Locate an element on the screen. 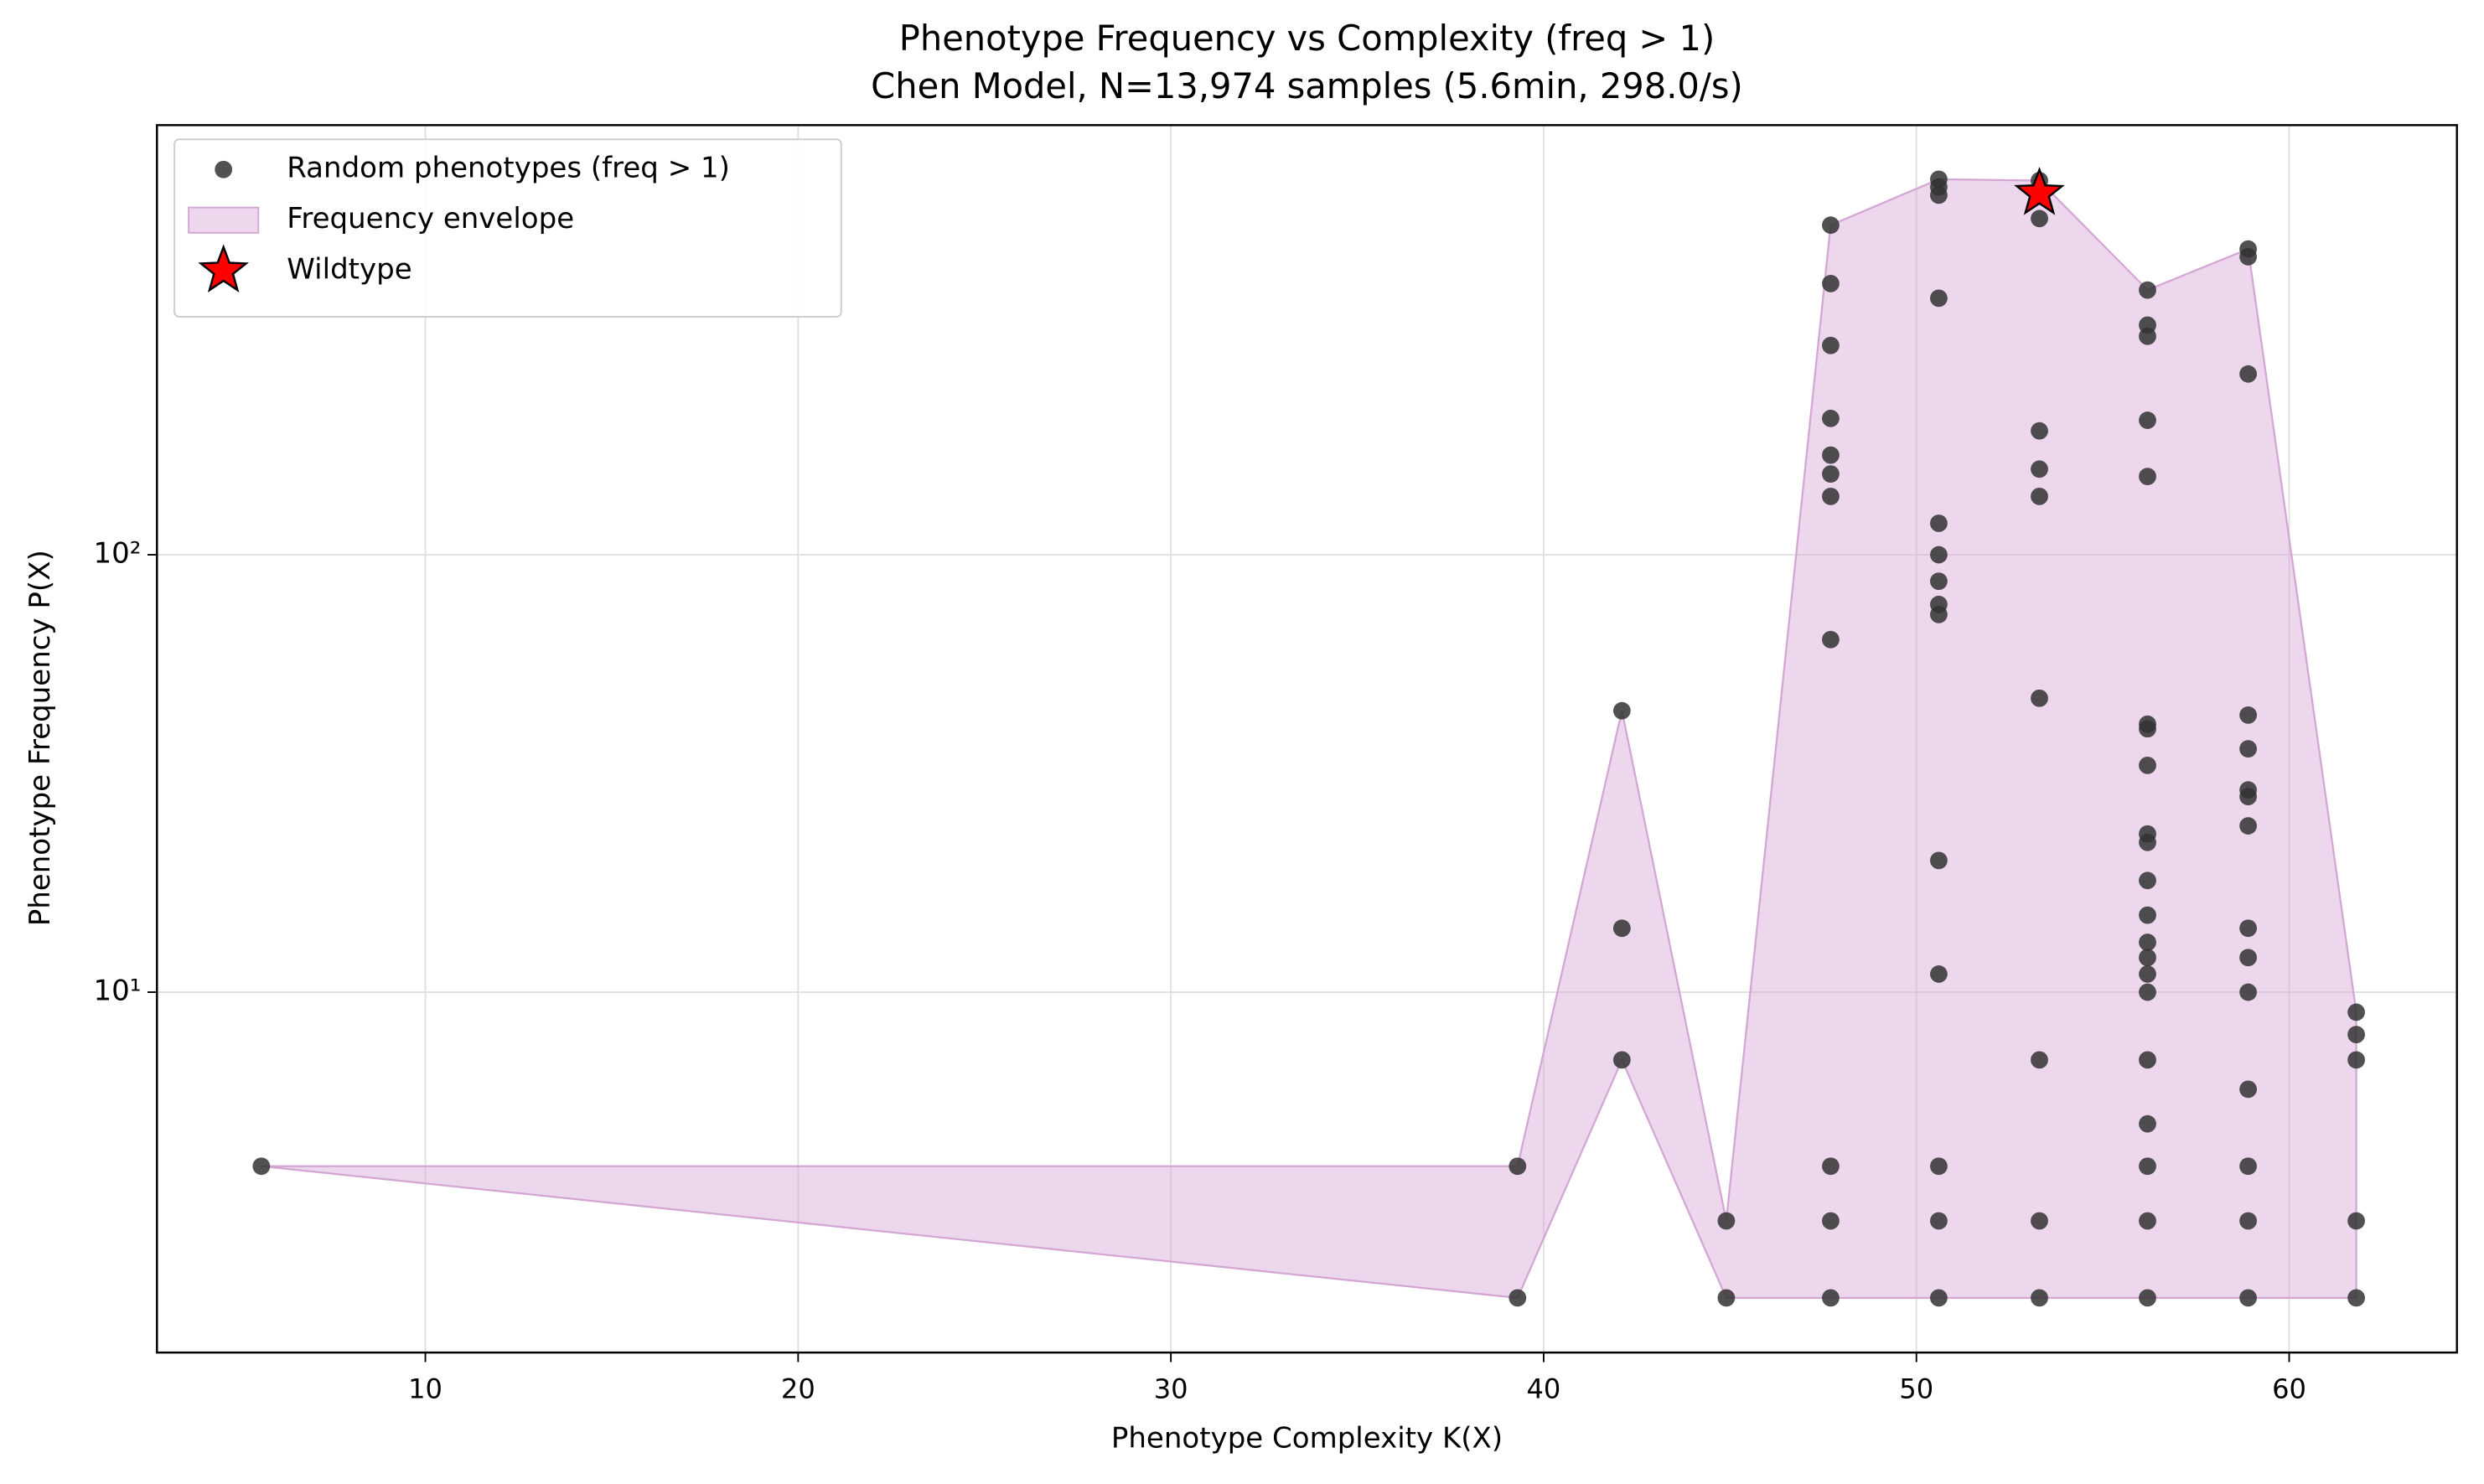 This screenshot has height=1484, width=2484. legend-label: Wildtype is located at coordinates (349, 270).